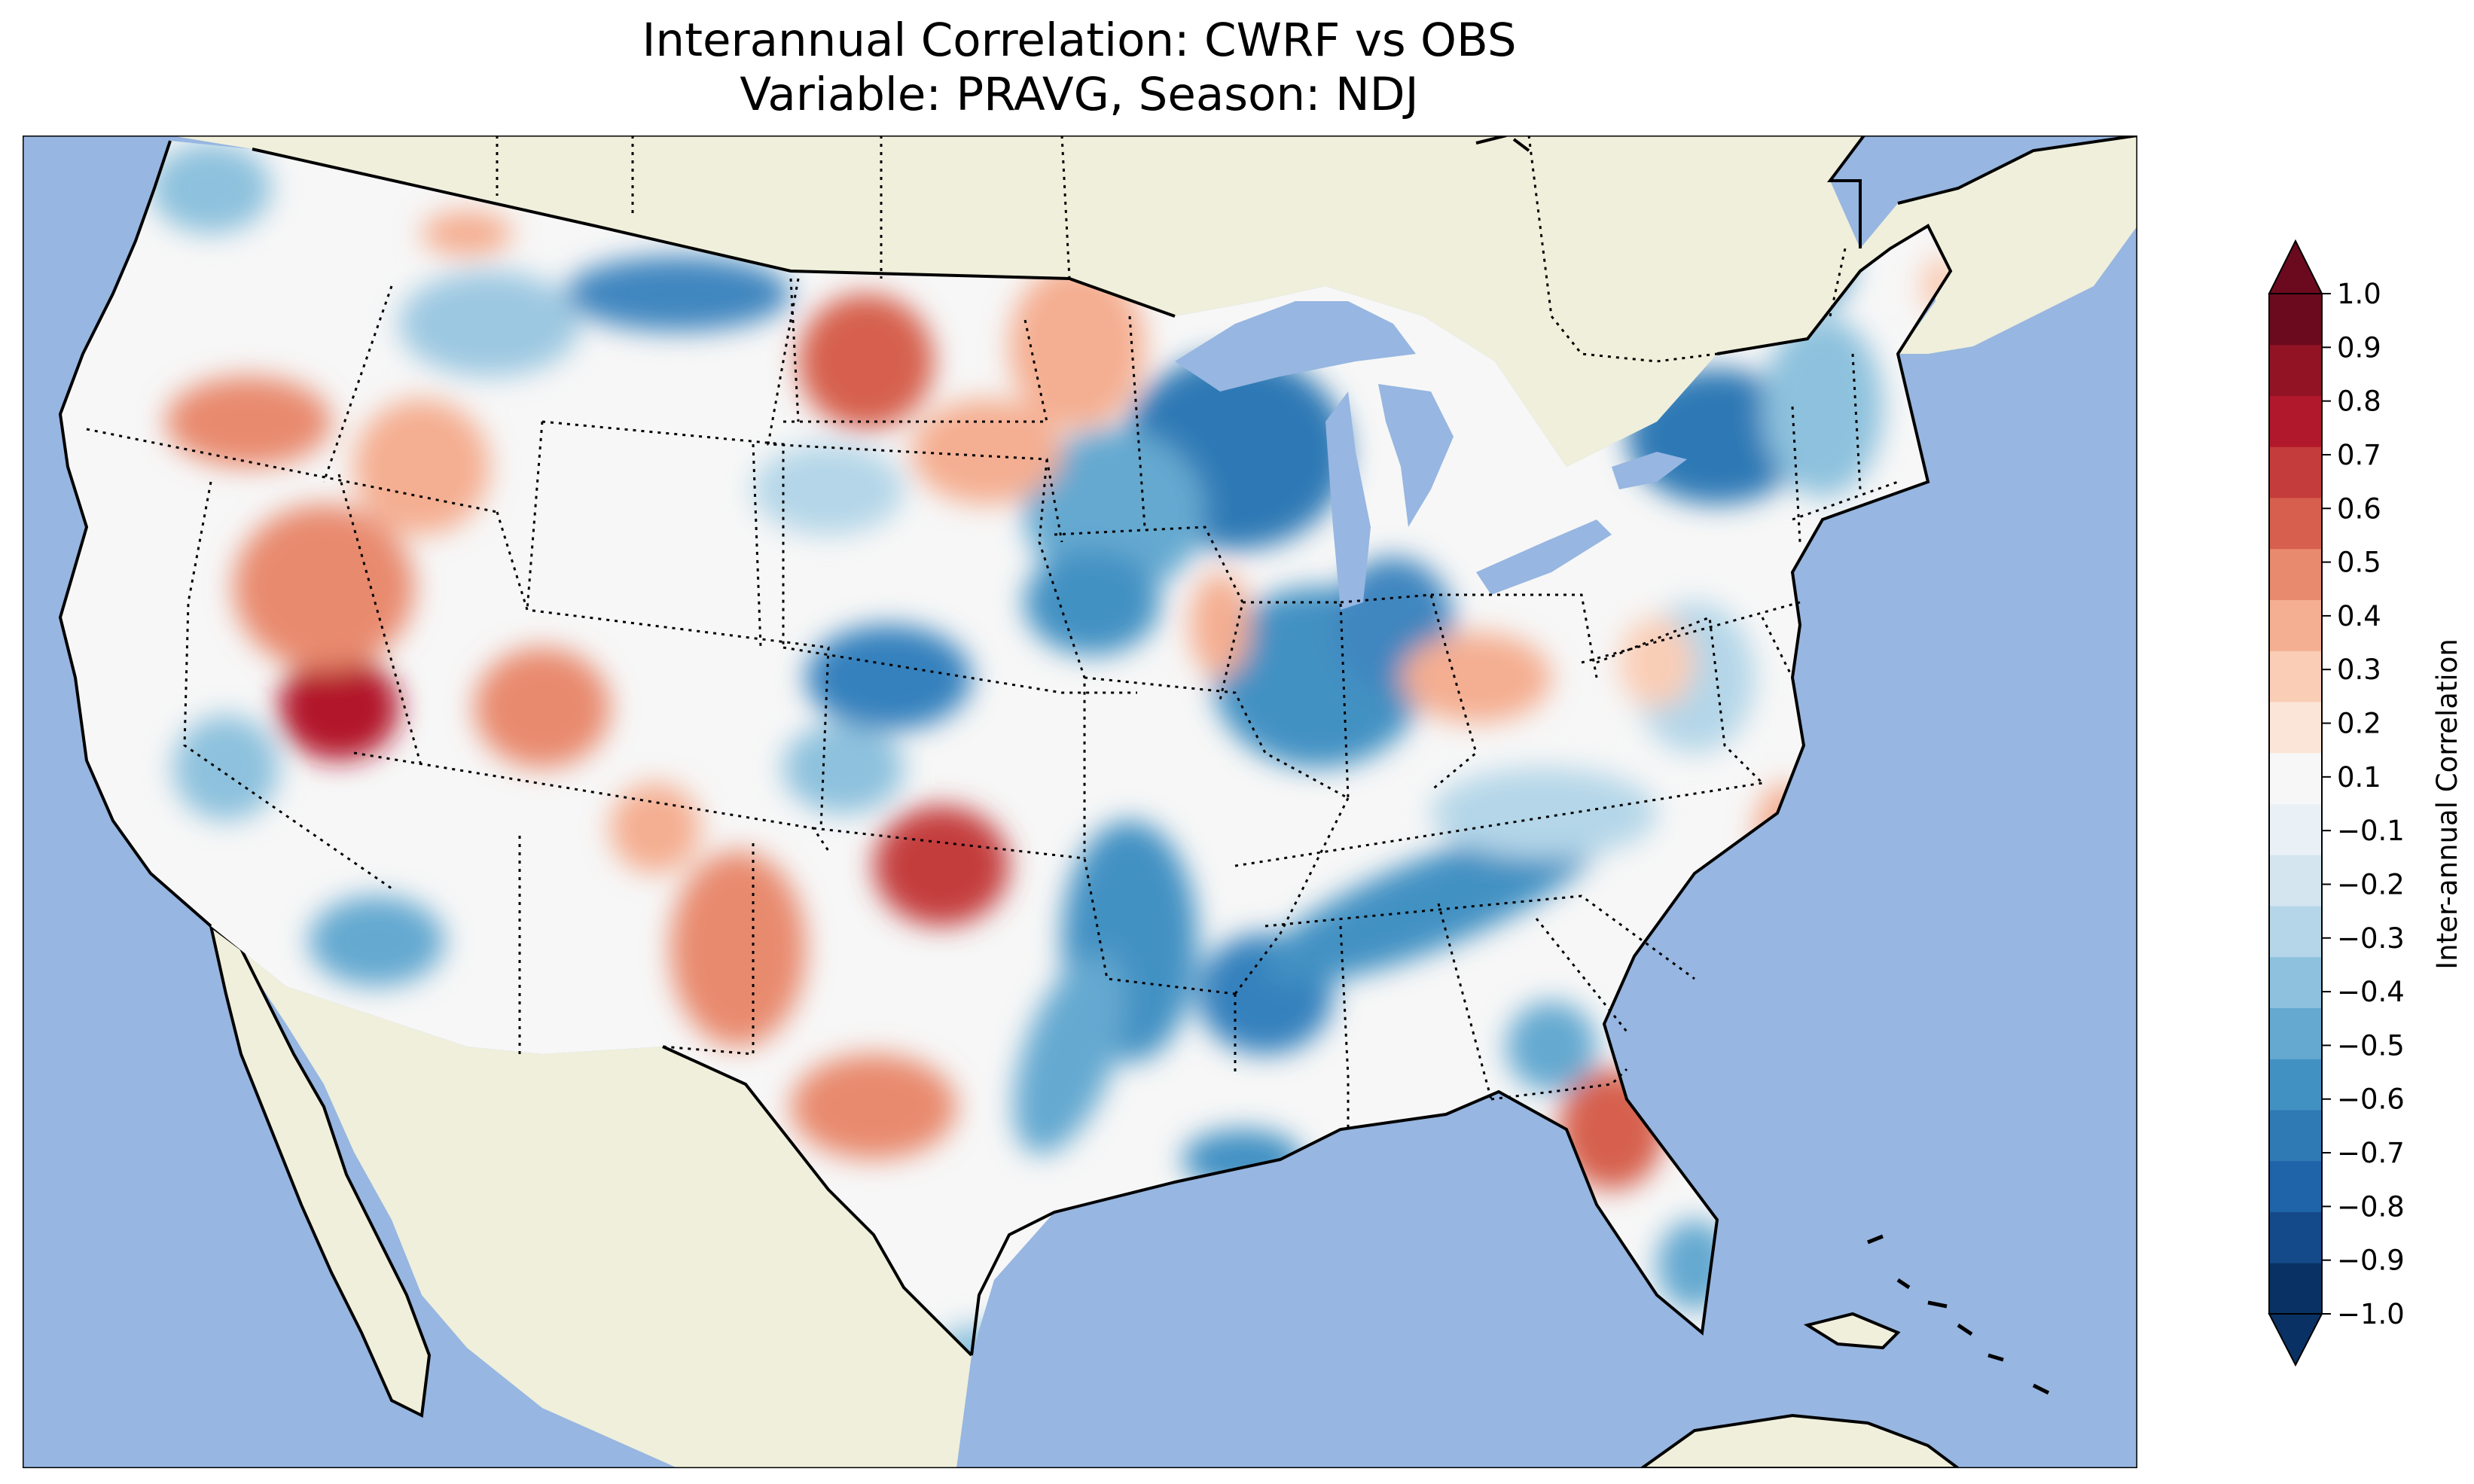 This screenshot has height=1484, width=2474. Describe the element at coordinates (2359, 563) in the screenshot. I see `colorbar-tick-label: 0.5` at that location.